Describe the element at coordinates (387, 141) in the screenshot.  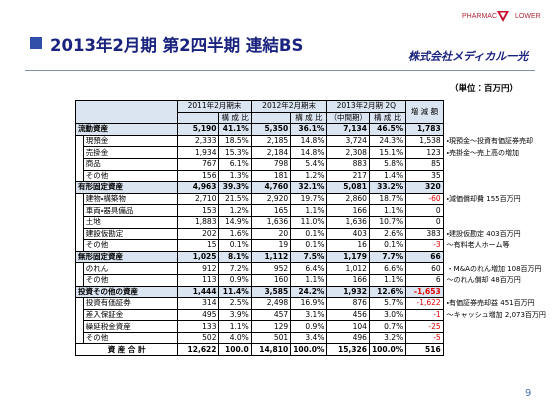
I see `value-cell: 24.3%` at that location.